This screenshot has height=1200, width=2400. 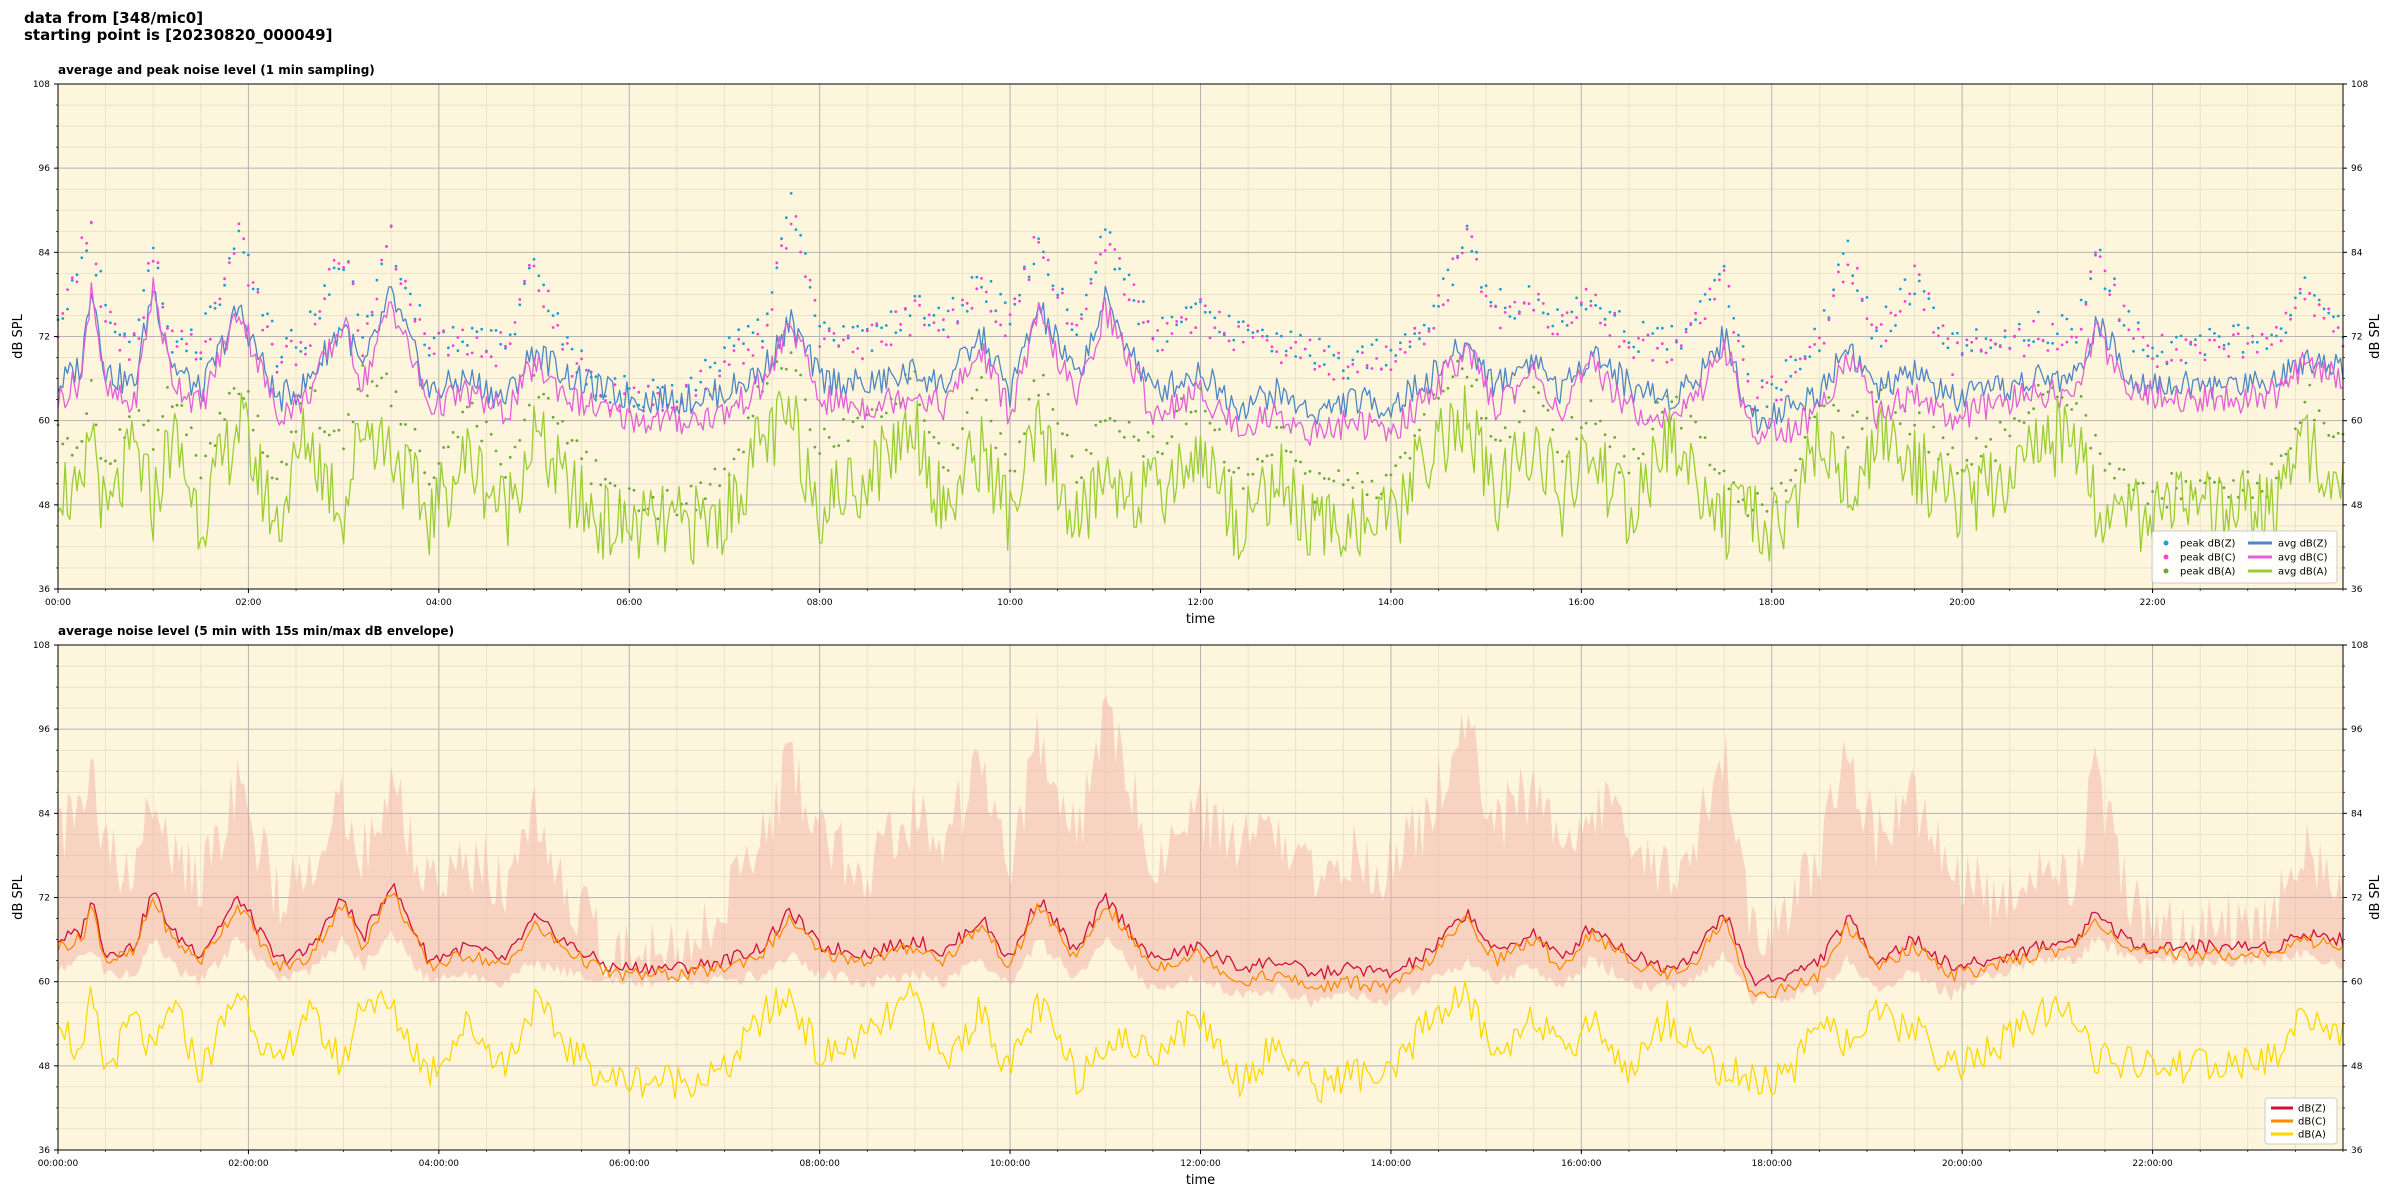 What do you see at coordinates (2208, 558) in the screenshot?
I see `legend-label: peak dB(C)` at bounding box center [2208, 558].